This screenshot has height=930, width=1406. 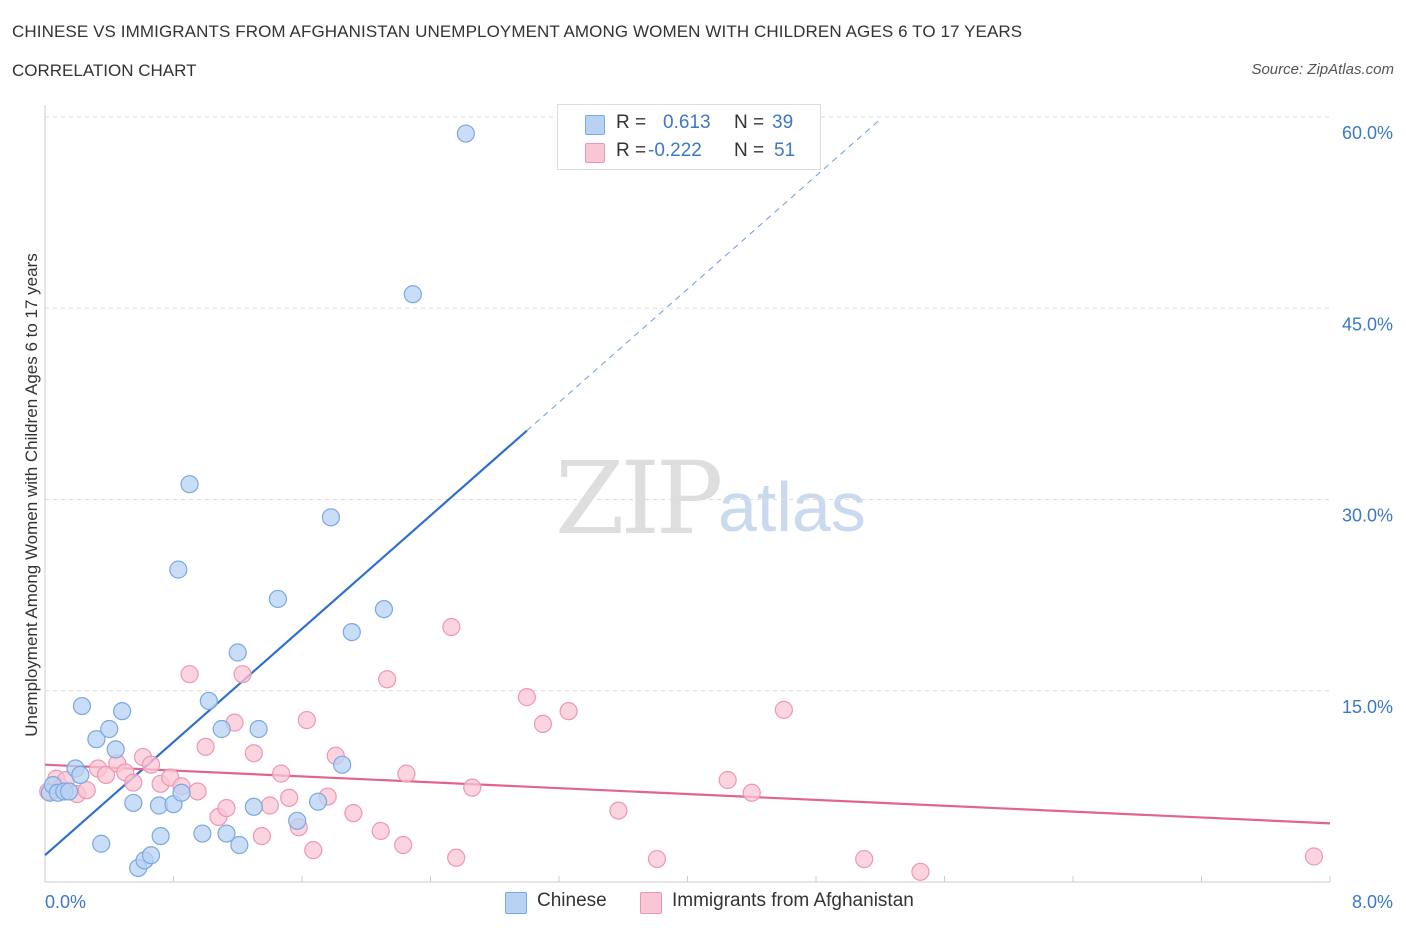 What do you see at coordinates (639, 498) in the screenshot?
I see `watermark-zip: ZIP` at bounding box center [639, 498].